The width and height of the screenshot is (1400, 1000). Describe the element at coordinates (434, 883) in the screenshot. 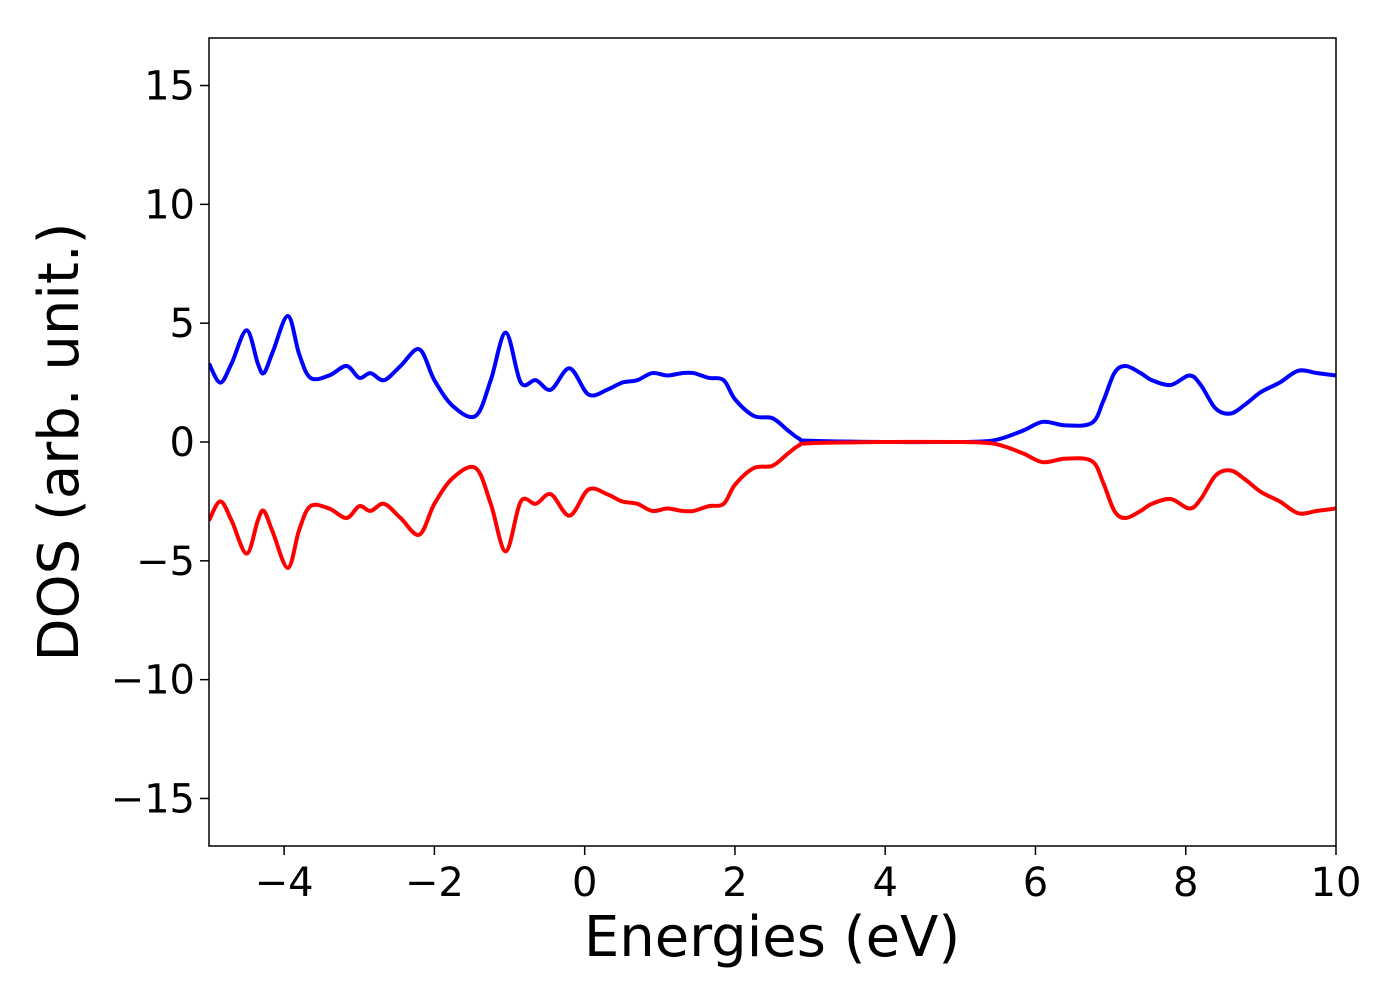

I see `x-tick-label: −2` at that location.